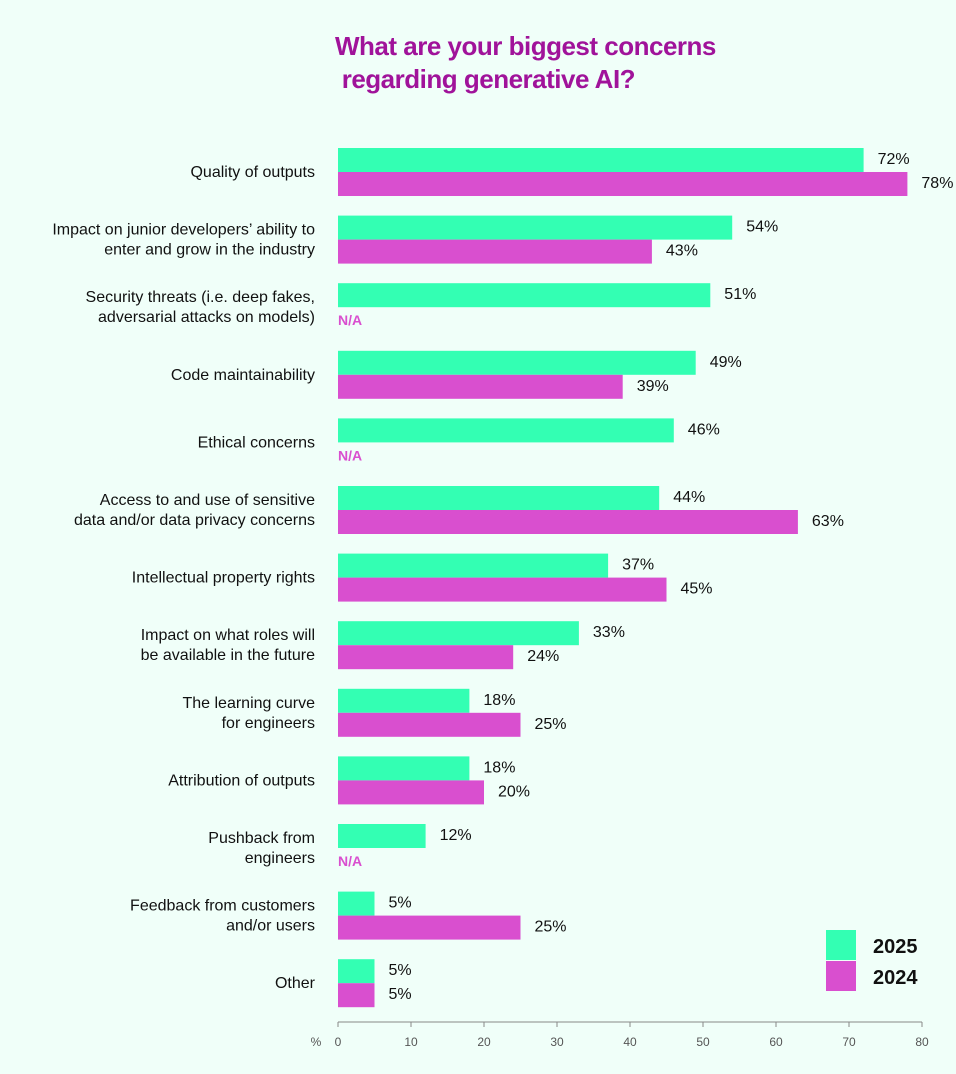 Image resolution: width=956 pixels, height=1074 pixels. Describe the element at coordinates (426, 657) in the screenshot. I see `bar-2024-impact-on-what-roles-will` at that location.